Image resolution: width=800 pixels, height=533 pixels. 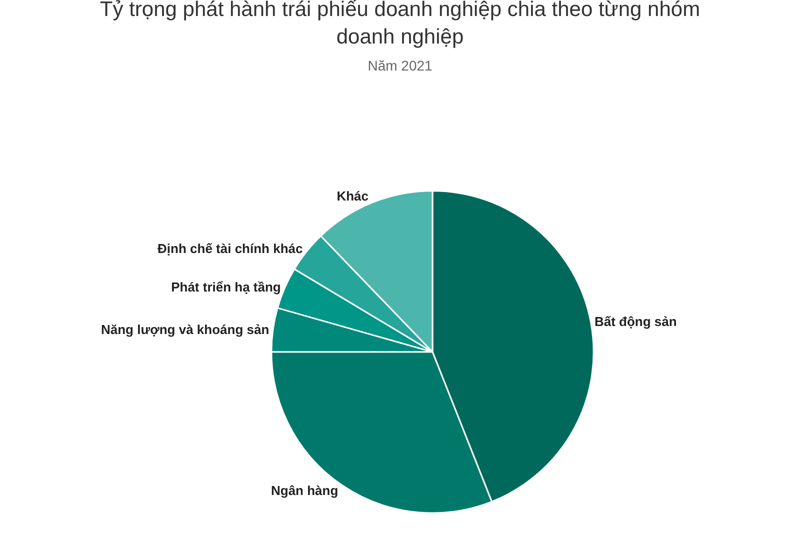 I want to click on chart-subtitle: Năm 2021, so click(x=400, y=66).